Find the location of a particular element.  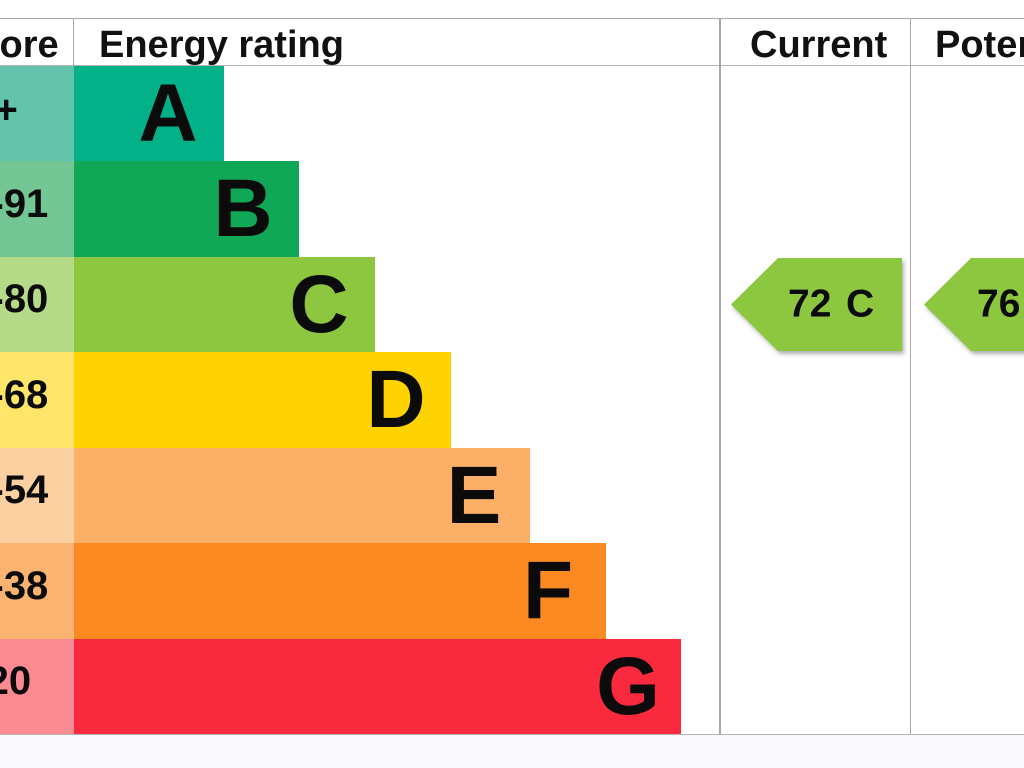

svg-text:72C: 72 C is located at coordinates (831, 304).